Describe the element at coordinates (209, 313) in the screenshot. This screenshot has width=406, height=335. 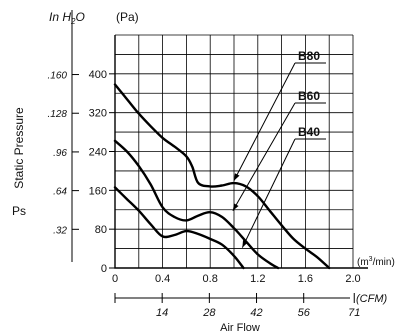
I see `secondary-x-tick-label: 28` at that location.